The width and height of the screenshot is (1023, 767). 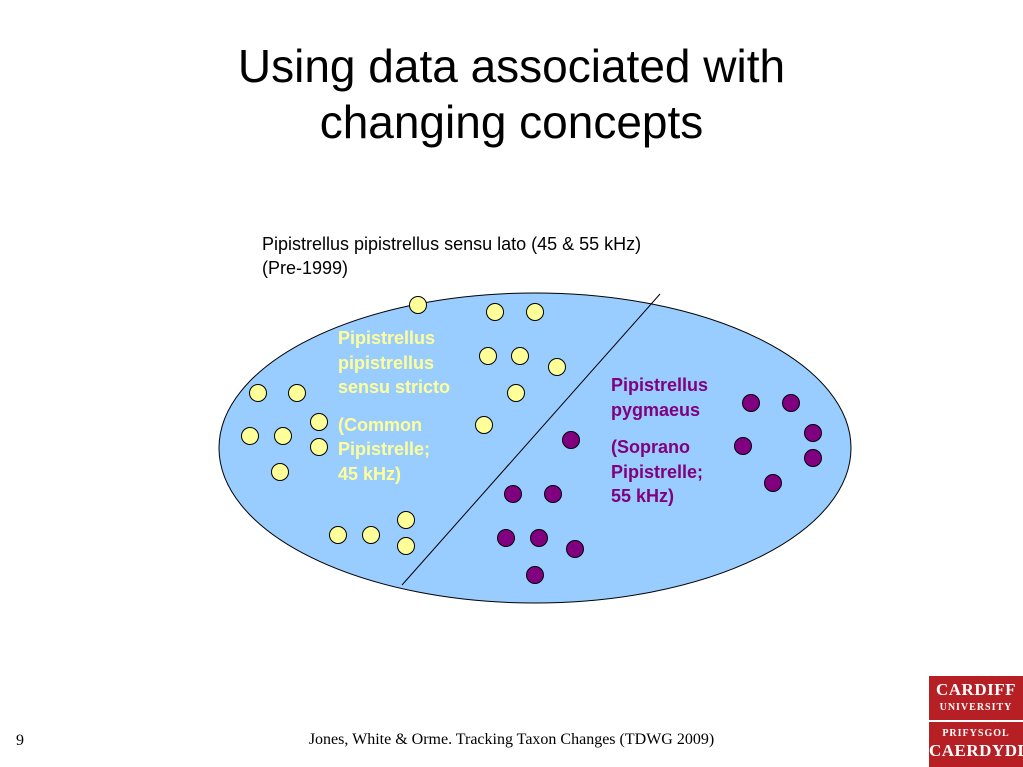 What do you see at coordinates (511, 122) in the screenshot?
I see `title-line-2: changing concepts` at bounding box center [511, 122].